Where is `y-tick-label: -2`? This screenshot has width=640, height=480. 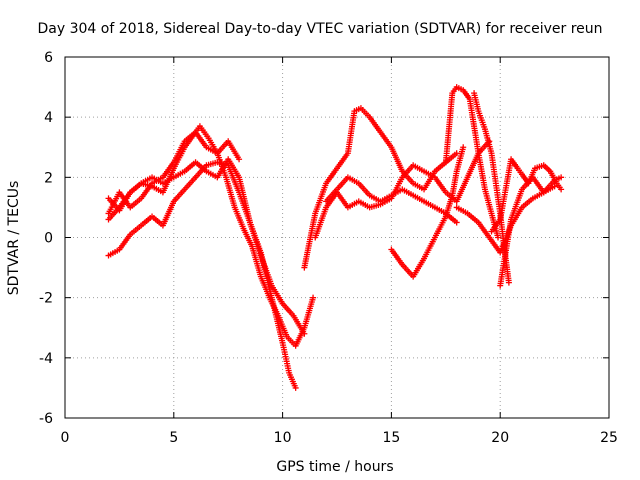
y-tick-label: -2 is located at coordinates (46, 299).